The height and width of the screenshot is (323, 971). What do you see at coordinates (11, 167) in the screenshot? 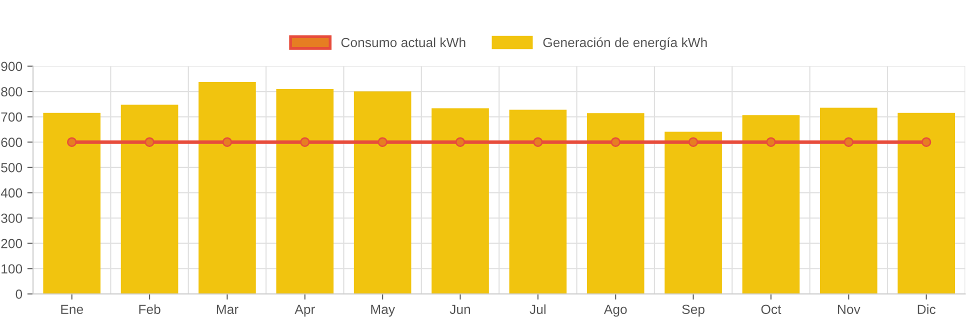
I see `y-tick-label: 500` at bounding box center [11, 167].